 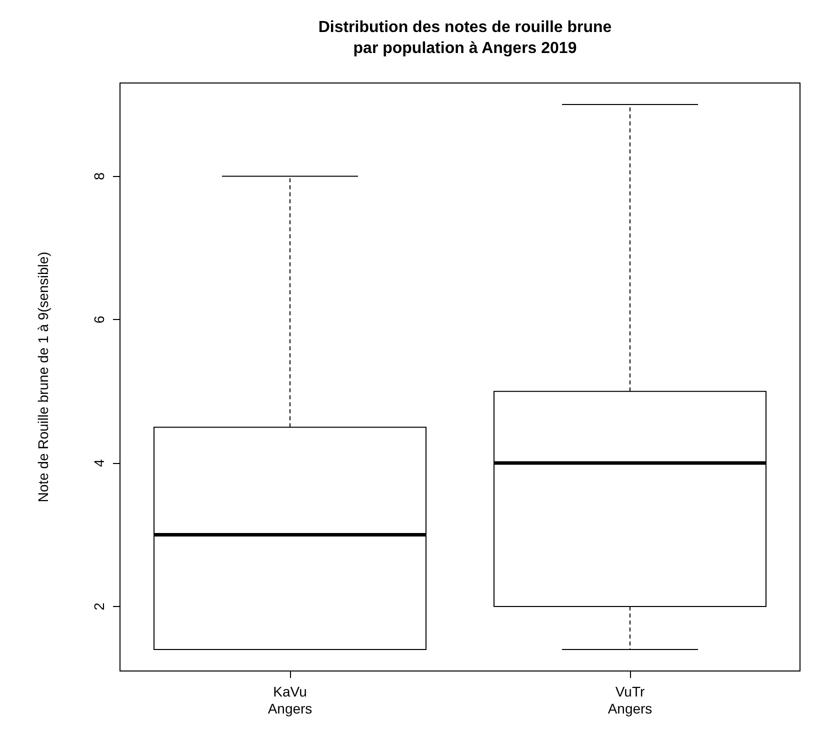 I want to click on y-tick-label: 8, so click(x=99, y=176).